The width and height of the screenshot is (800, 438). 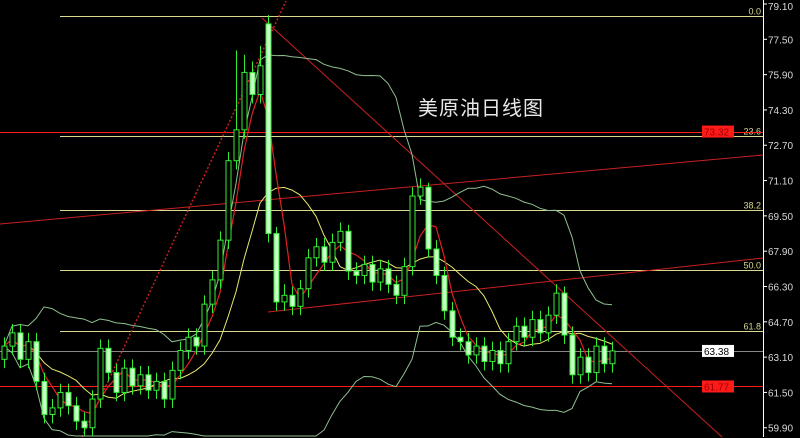 I want to click on y-tick-label: 61.50, so click(x=780, y=393).